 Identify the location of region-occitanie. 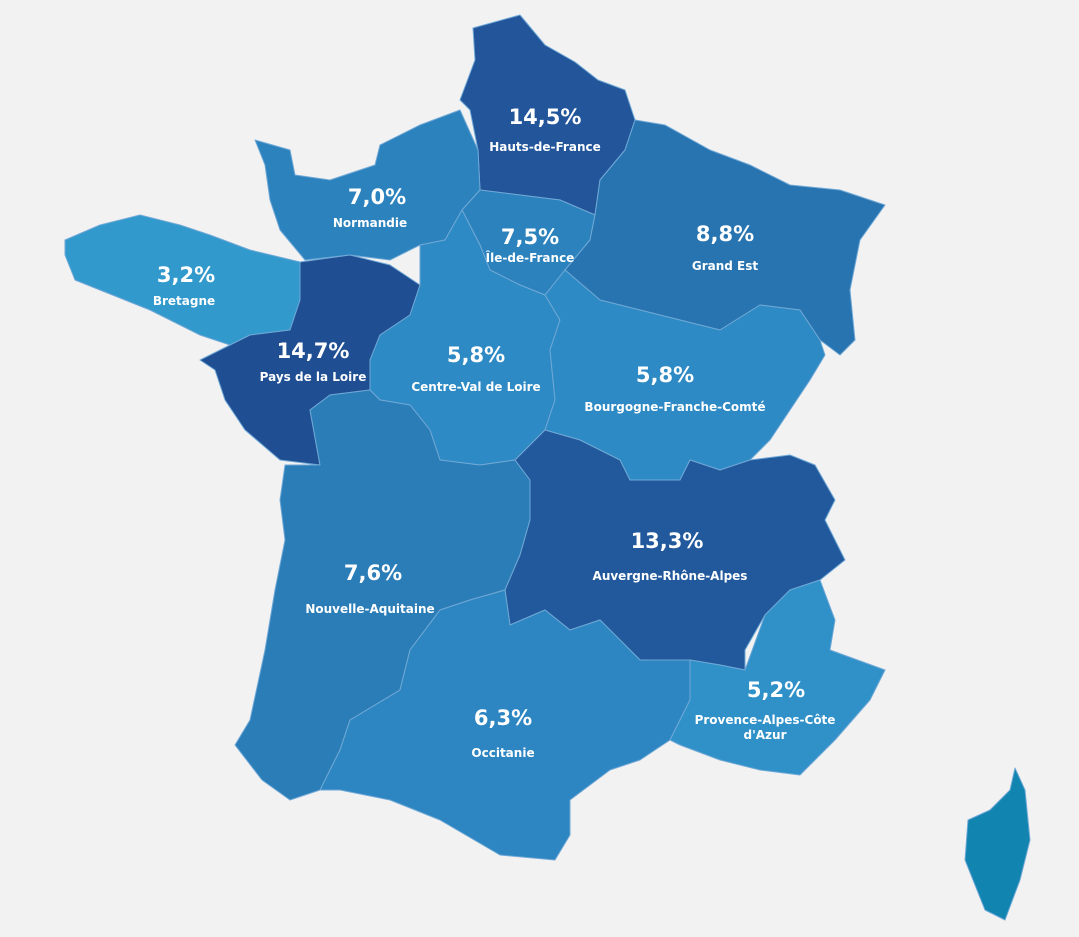
(505, 725).